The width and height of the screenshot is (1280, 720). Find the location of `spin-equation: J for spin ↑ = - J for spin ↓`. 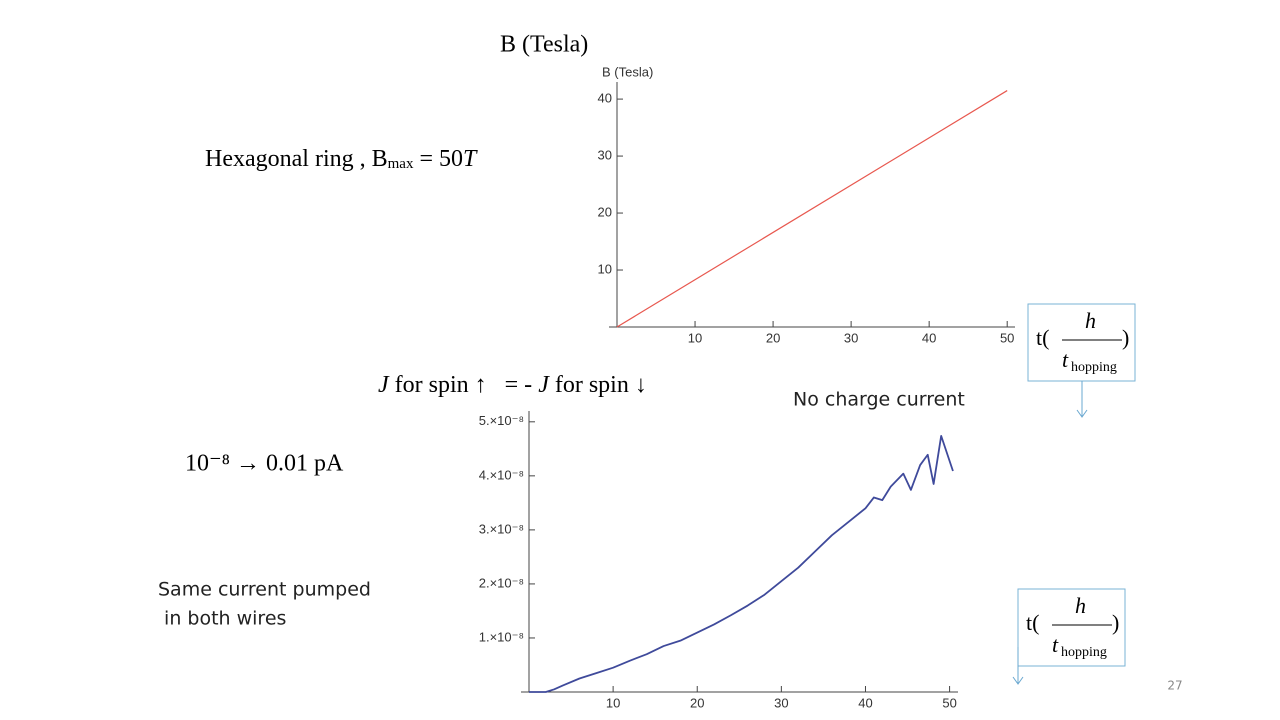

spin-equation: J for spin ↑ = - J for spin ↓ is located at coordinates (512, 385).